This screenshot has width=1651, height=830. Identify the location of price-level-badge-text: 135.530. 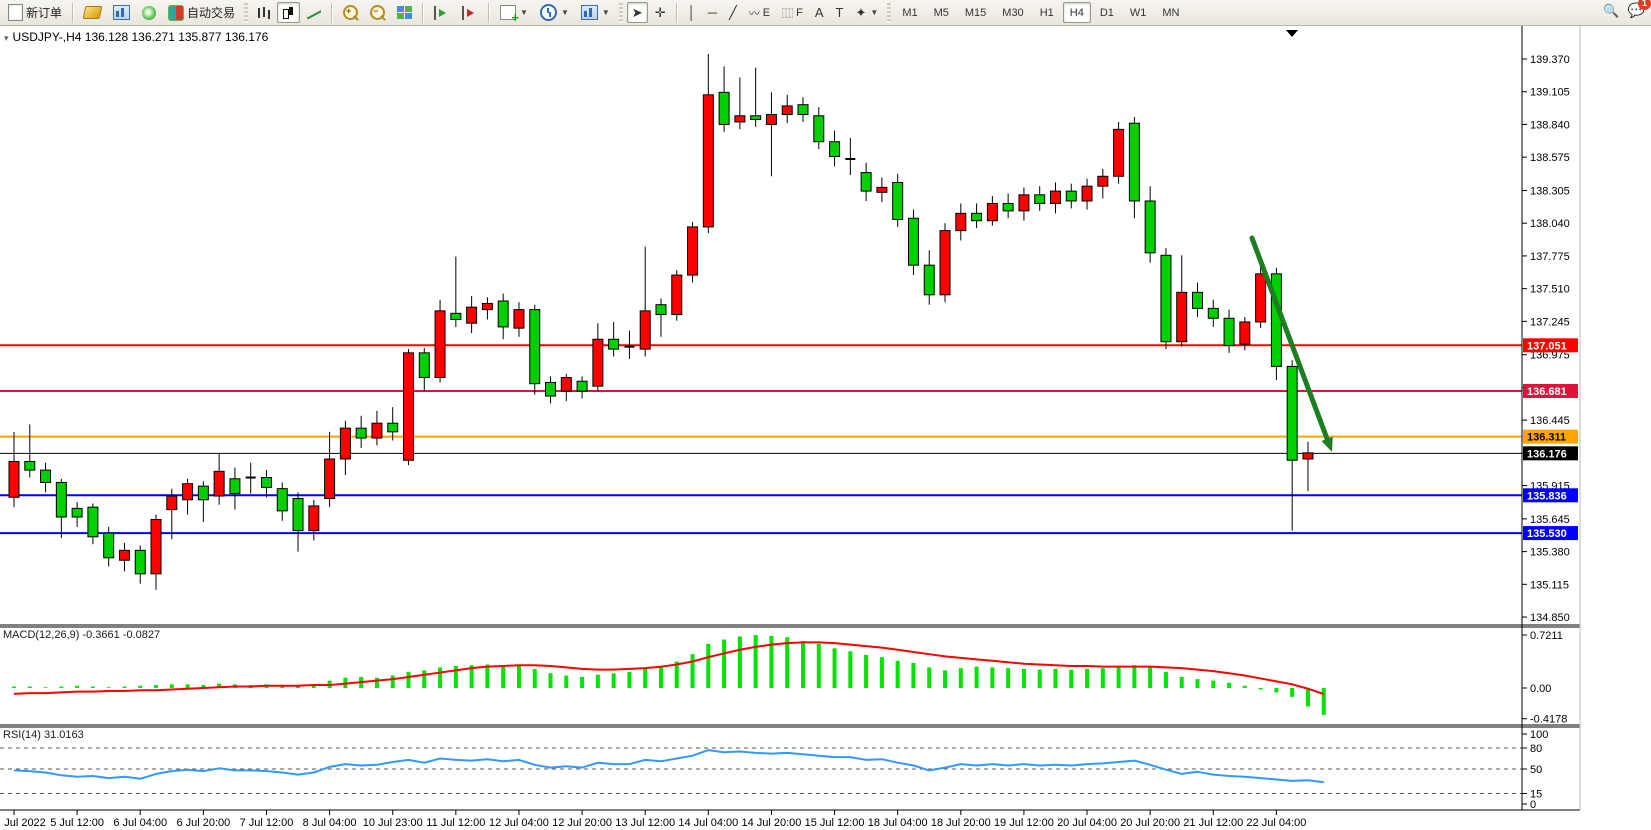
(1547, 534).